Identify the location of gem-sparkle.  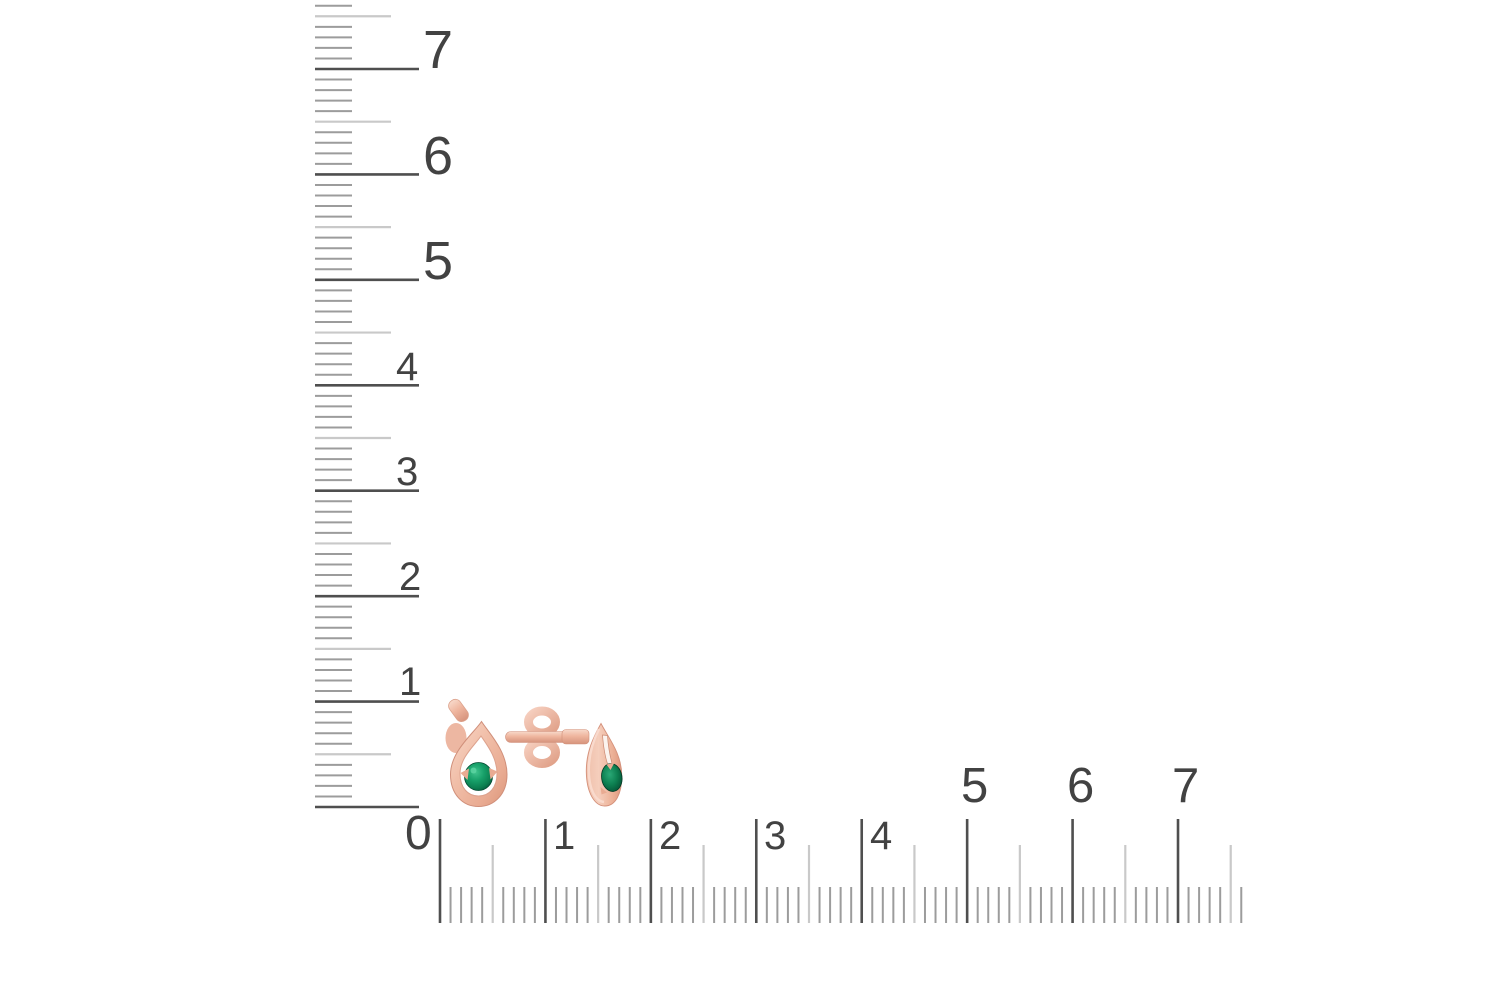
(473, 770).